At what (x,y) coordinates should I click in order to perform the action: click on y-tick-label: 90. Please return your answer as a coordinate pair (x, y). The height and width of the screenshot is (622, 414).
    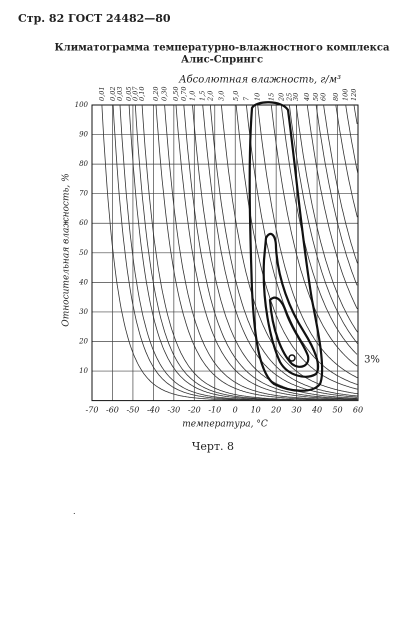
    Looking at the image, I should click on (83, 135).